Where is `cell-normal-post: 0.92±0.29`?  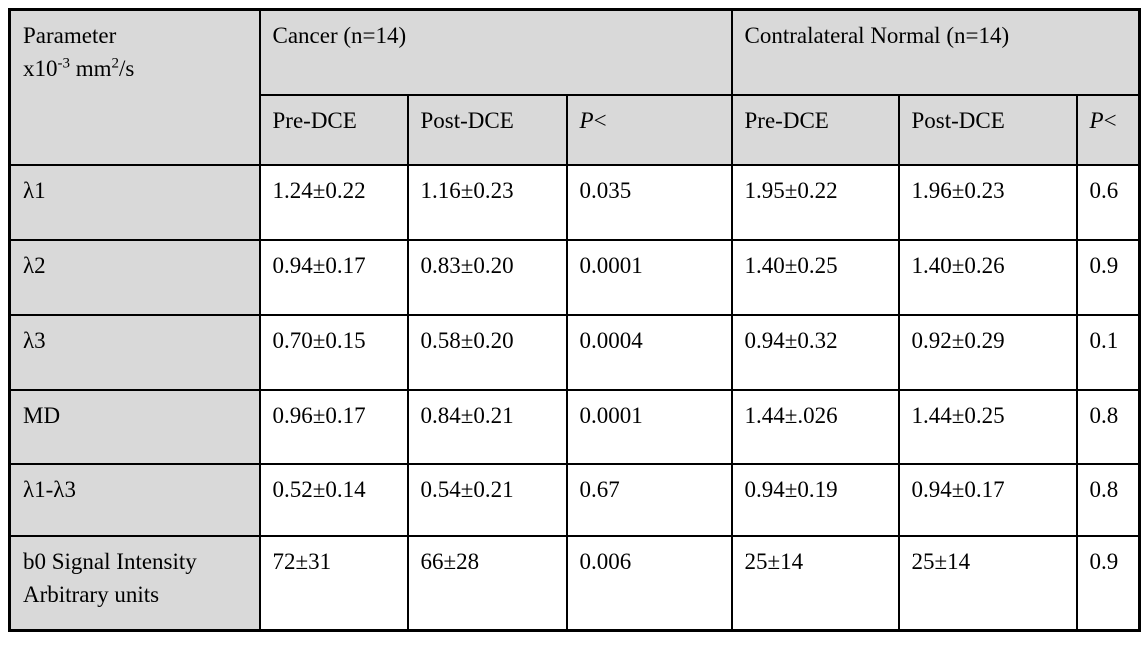
cell-normal-post: 0.92±0.29 is located at coordinates (987, 352).